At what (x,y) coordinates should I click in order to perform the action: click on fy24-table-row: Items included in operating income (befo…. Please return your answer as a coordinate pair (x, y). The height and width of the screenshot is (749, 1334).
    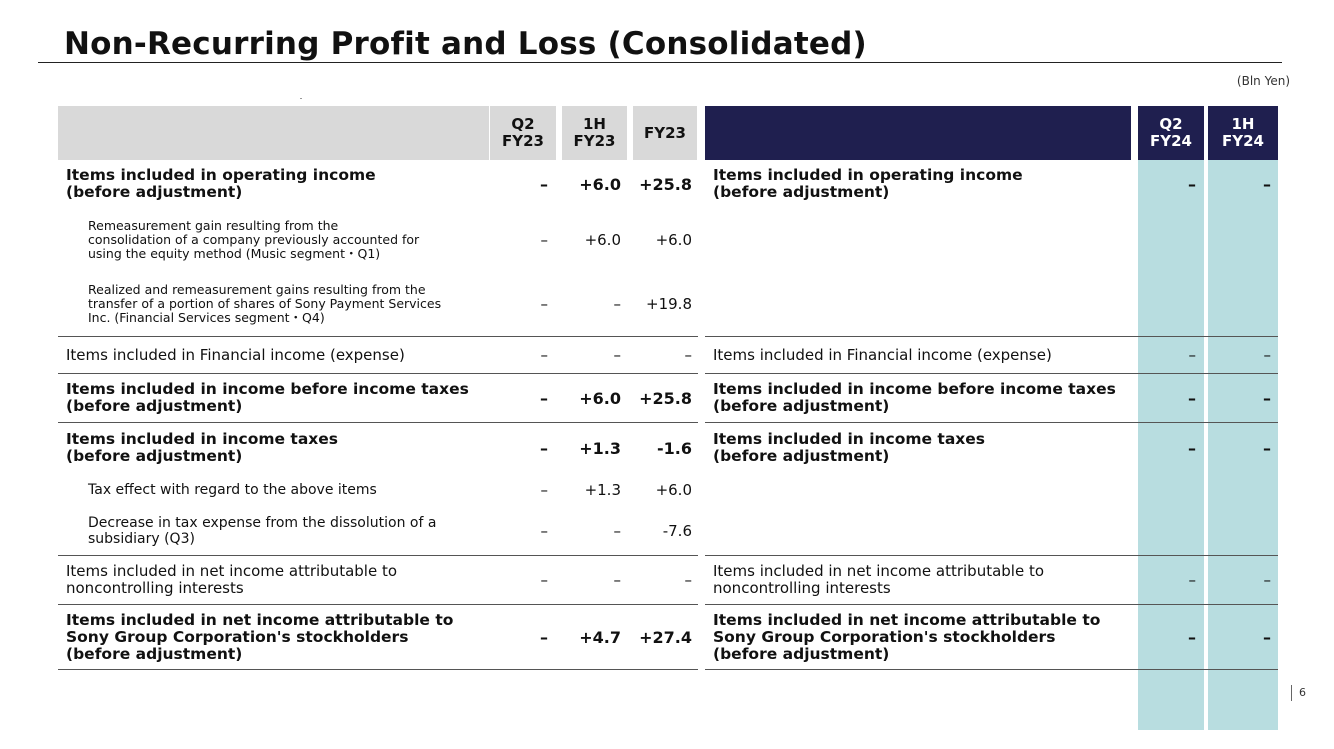
    Looking at the image, I should click on (991, 184).